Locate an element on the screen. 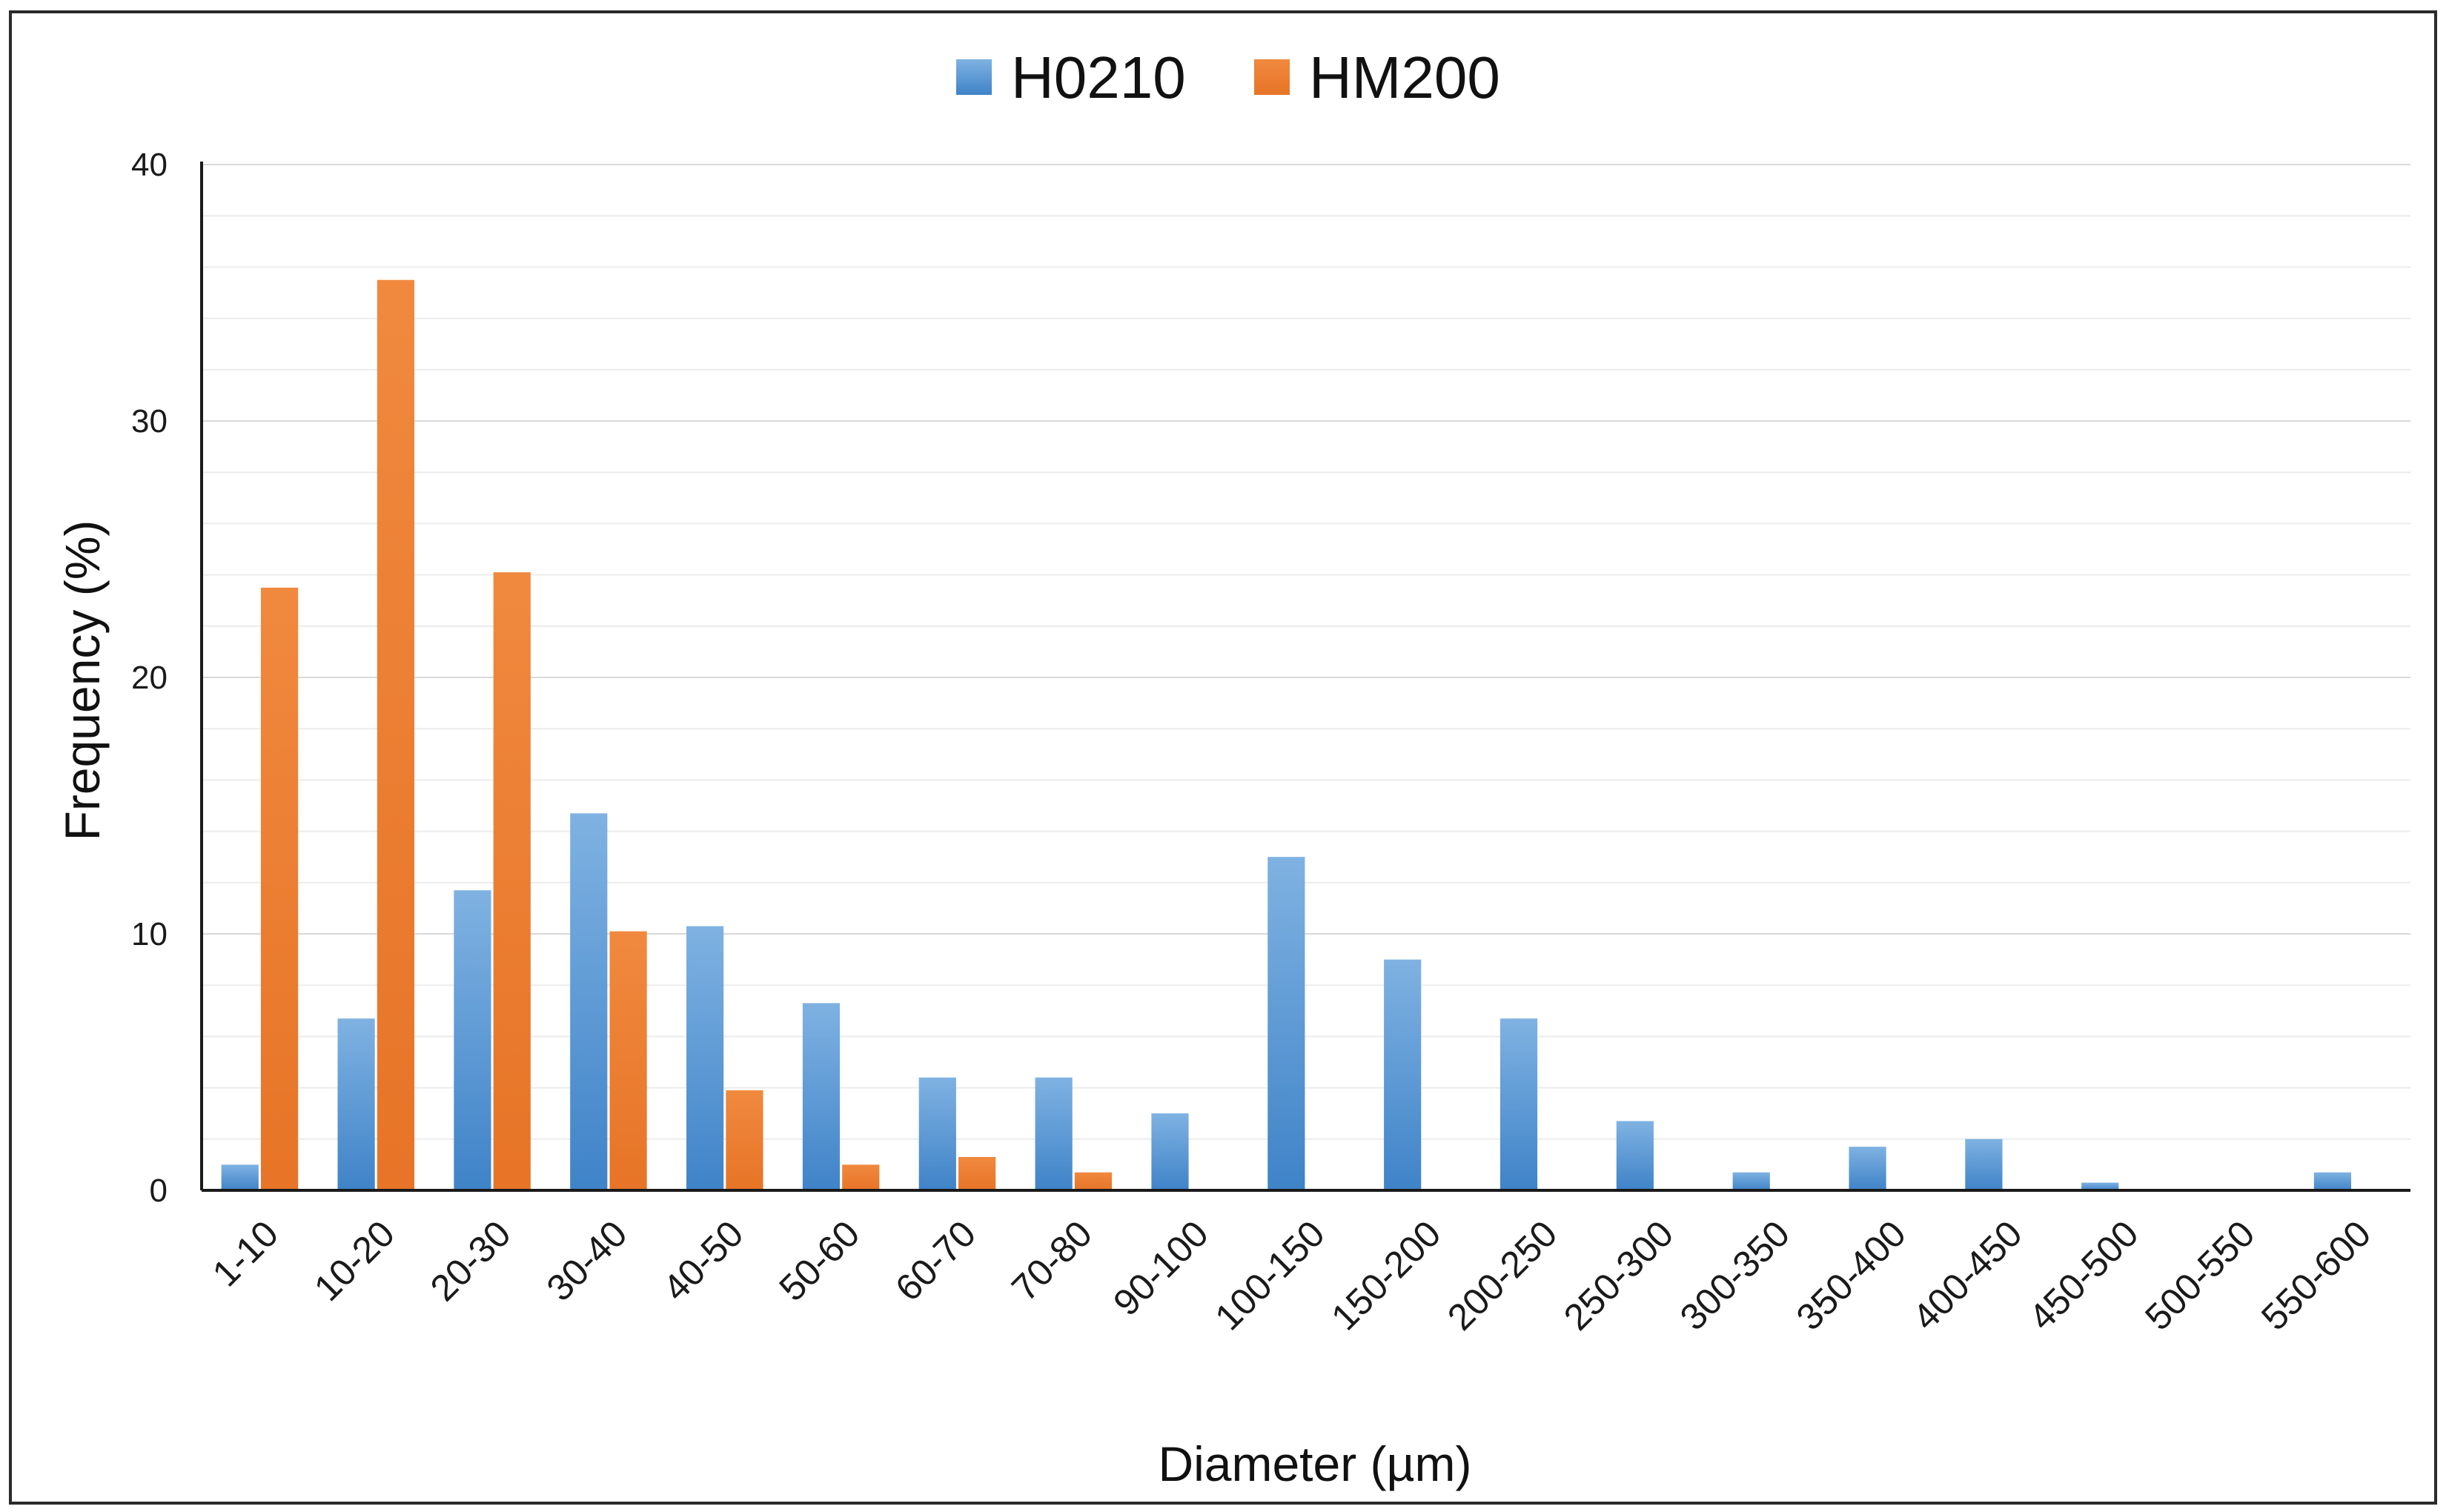 The width and height of the screenshot is (2449, 1512). legend-label-h0210: H0210 is located at coordinates (1098, 77).